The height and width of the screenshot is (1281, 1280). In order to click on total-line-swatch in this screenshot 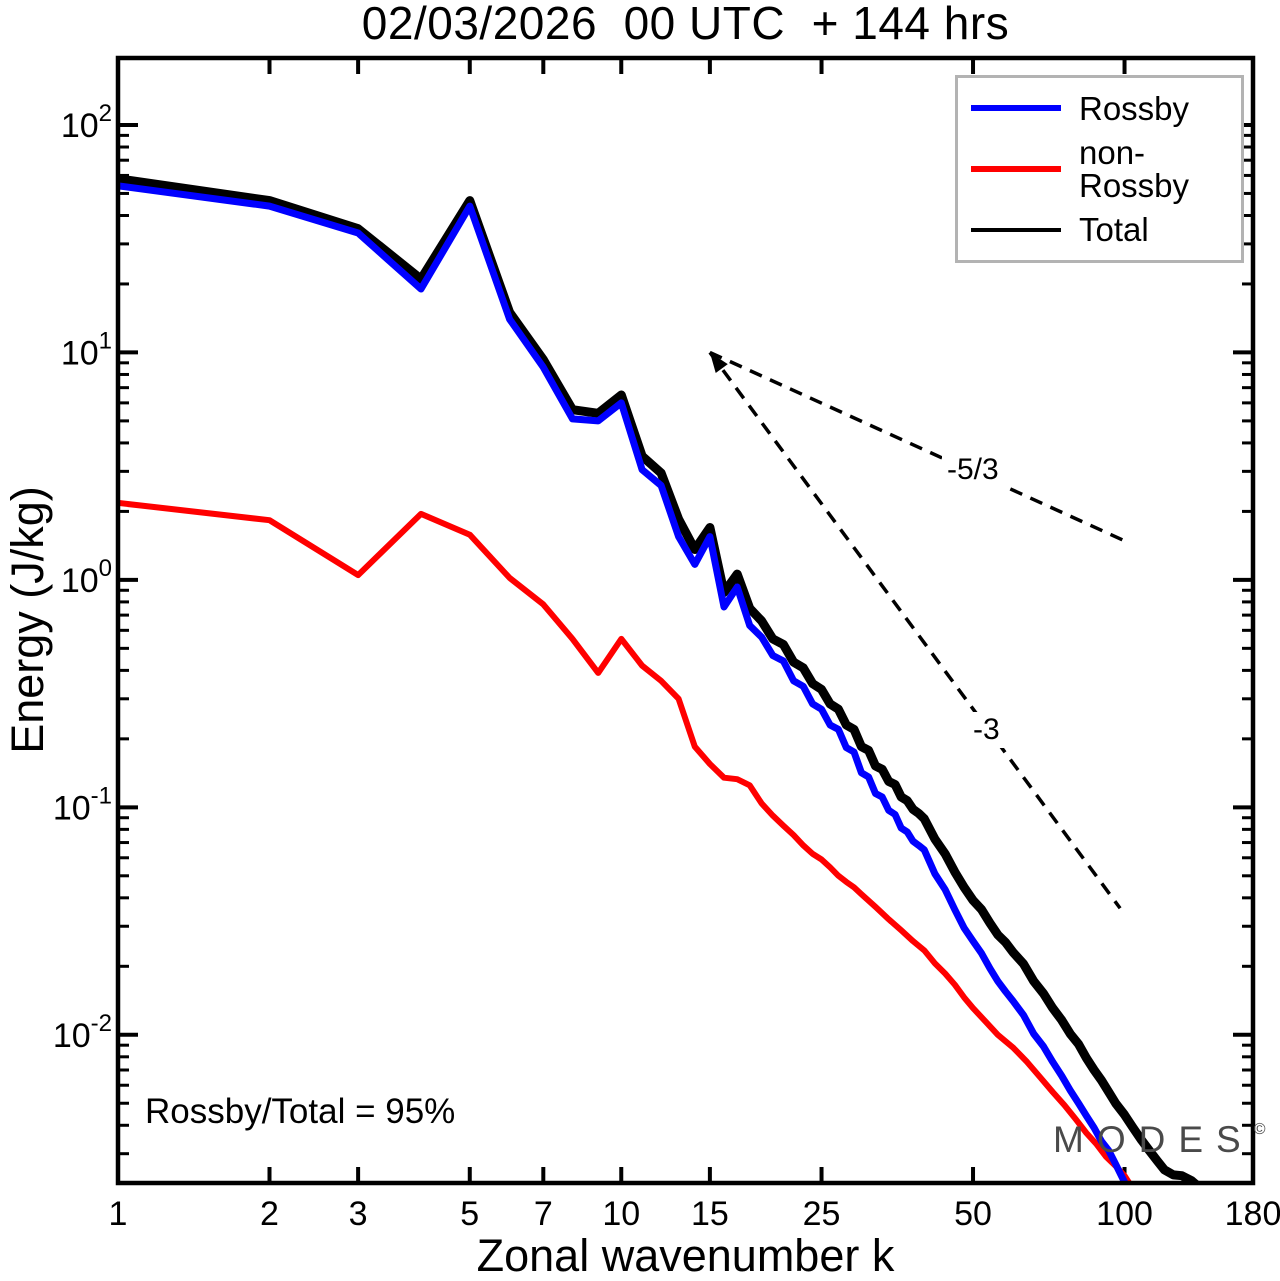, I will do `click(1016, 229)`.